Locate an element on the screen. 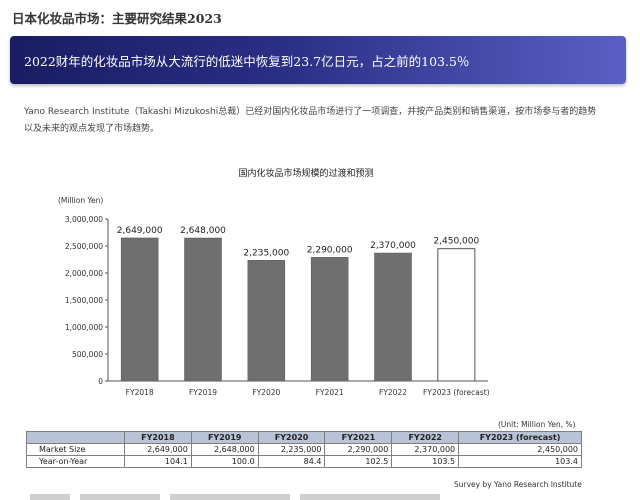 This screenshot has height=500, width=640. bar-value-label: 2,370,000 is located at coordinates (393, 246).